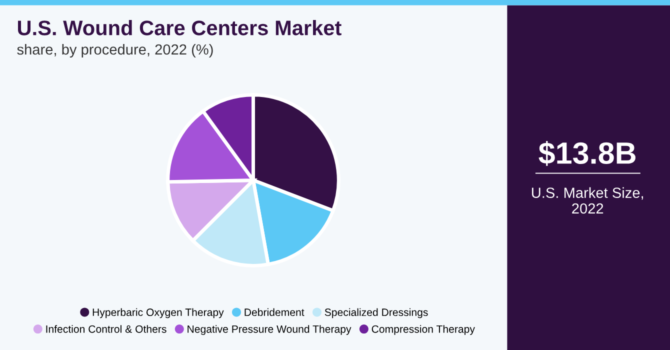 This screenshot has width=670, height=350. I want to click on legend-label: Compression Therapy, so click(423, 330).